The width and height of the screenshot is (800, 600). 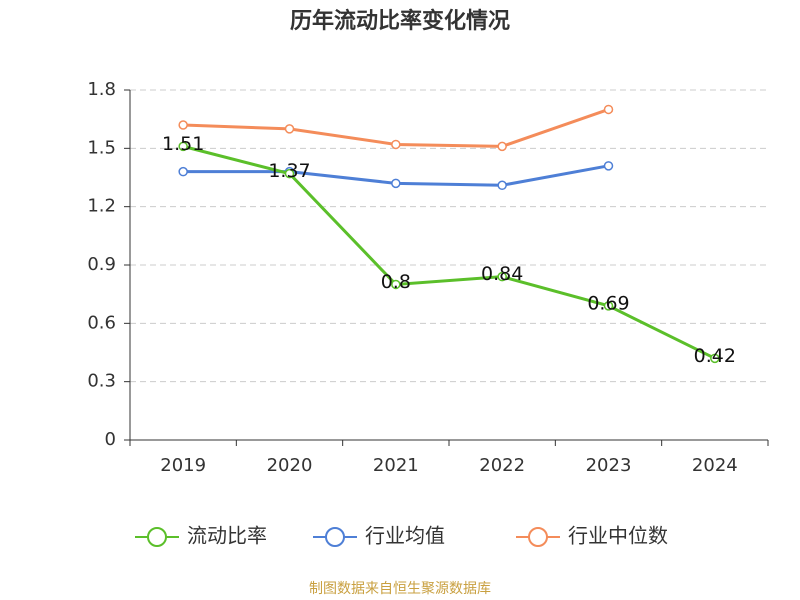 I want to click on y-tick-label: 1.8, so click(x=101, y=89).